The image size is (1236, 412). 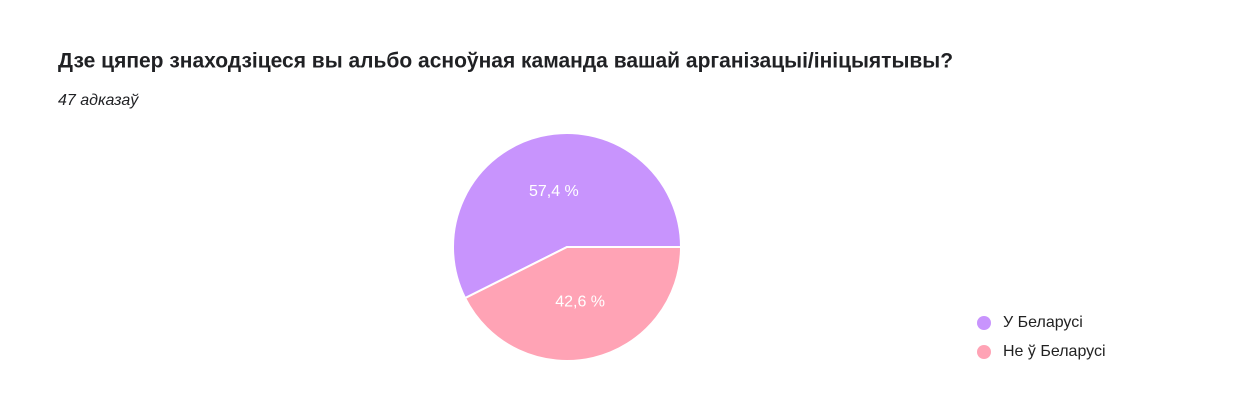 What do you see at coordinates (554, 191) in the screenshot?
I see `slice-label: 57,4 %` at bounding box center [554, 191].